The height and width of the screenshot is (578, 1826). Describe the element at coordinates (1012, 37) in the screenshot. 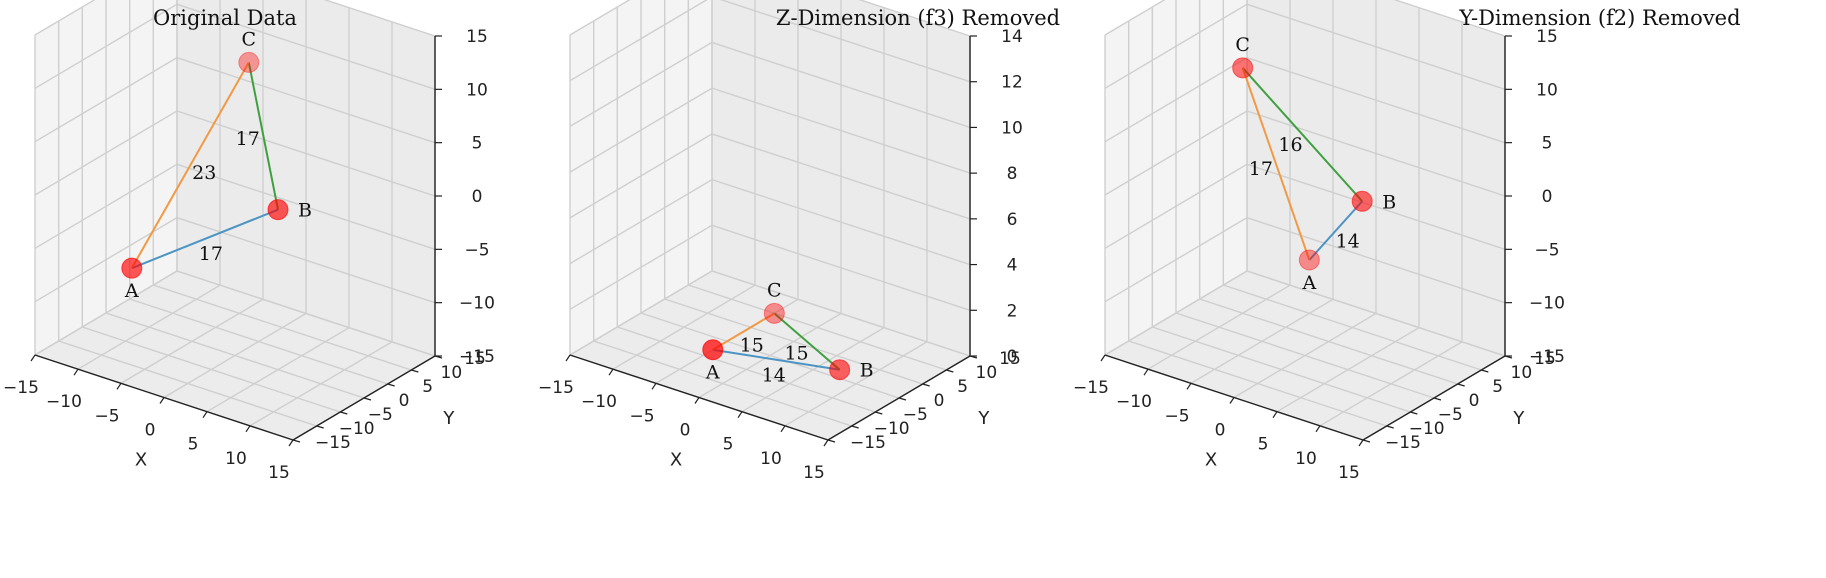

I see `z-tick-label: 14` at that location.